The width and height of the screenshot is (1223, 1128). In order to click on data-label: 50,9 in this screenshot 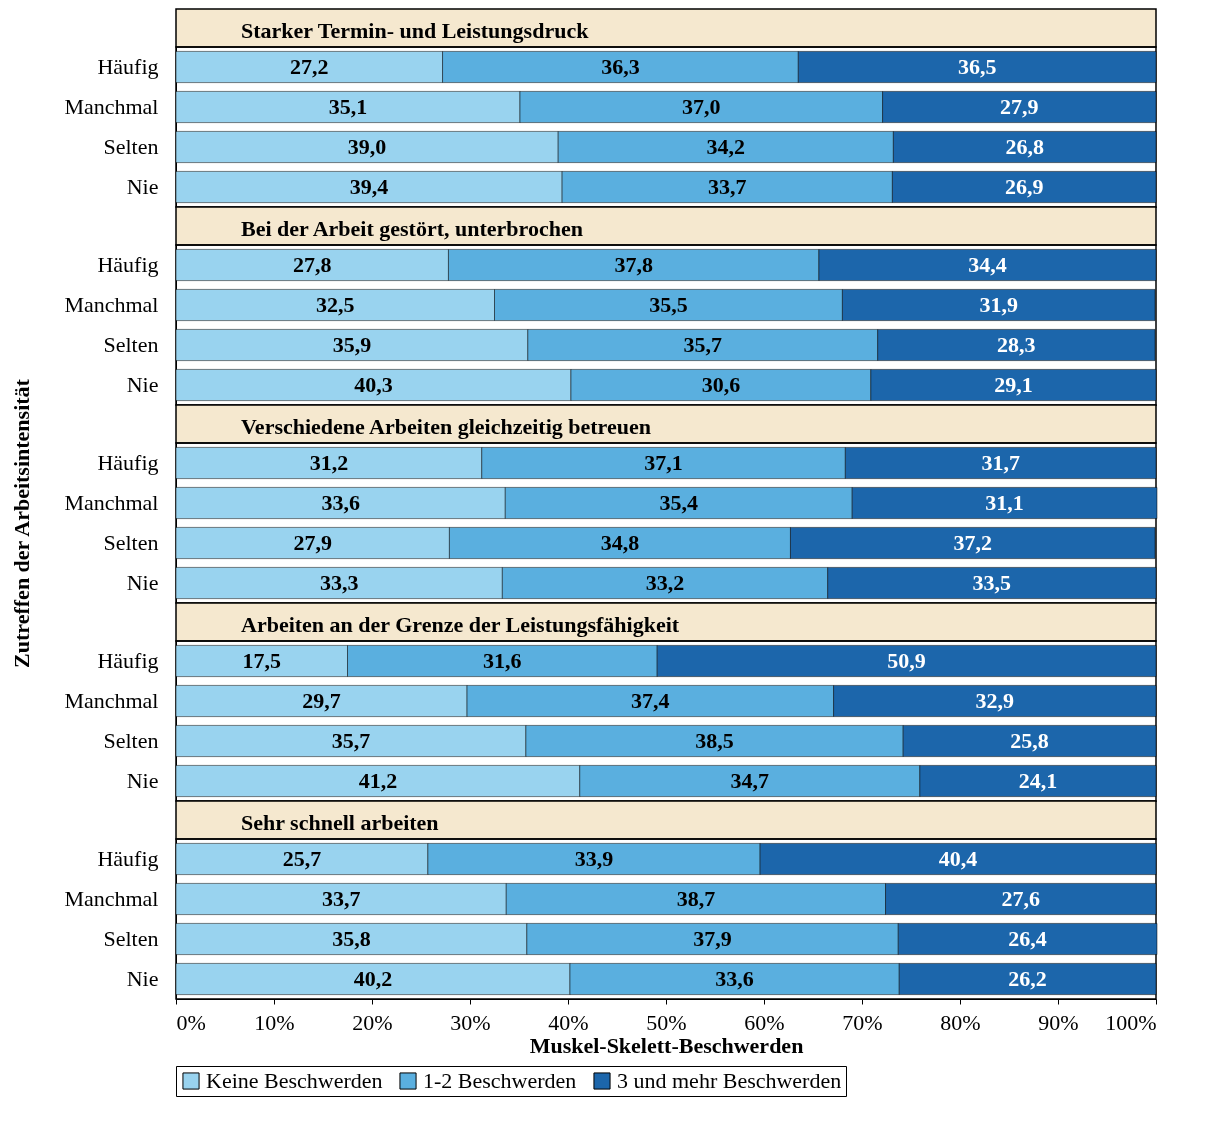, I will do `click(906, 660)`.